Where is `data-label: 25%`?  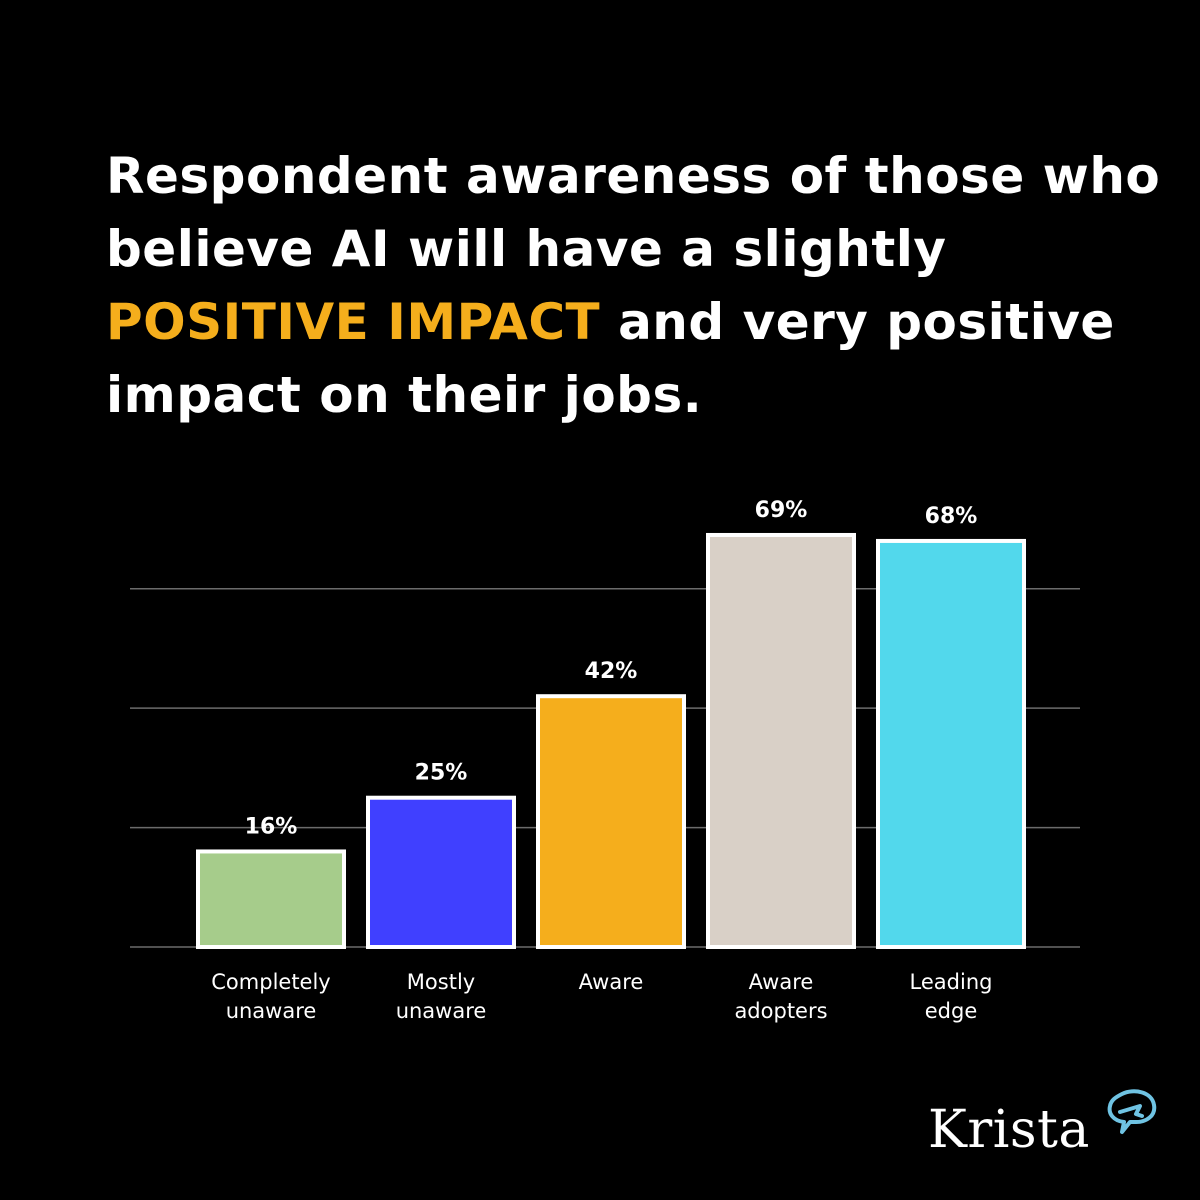
data-label: 25% is located at coordinates (441, 773).